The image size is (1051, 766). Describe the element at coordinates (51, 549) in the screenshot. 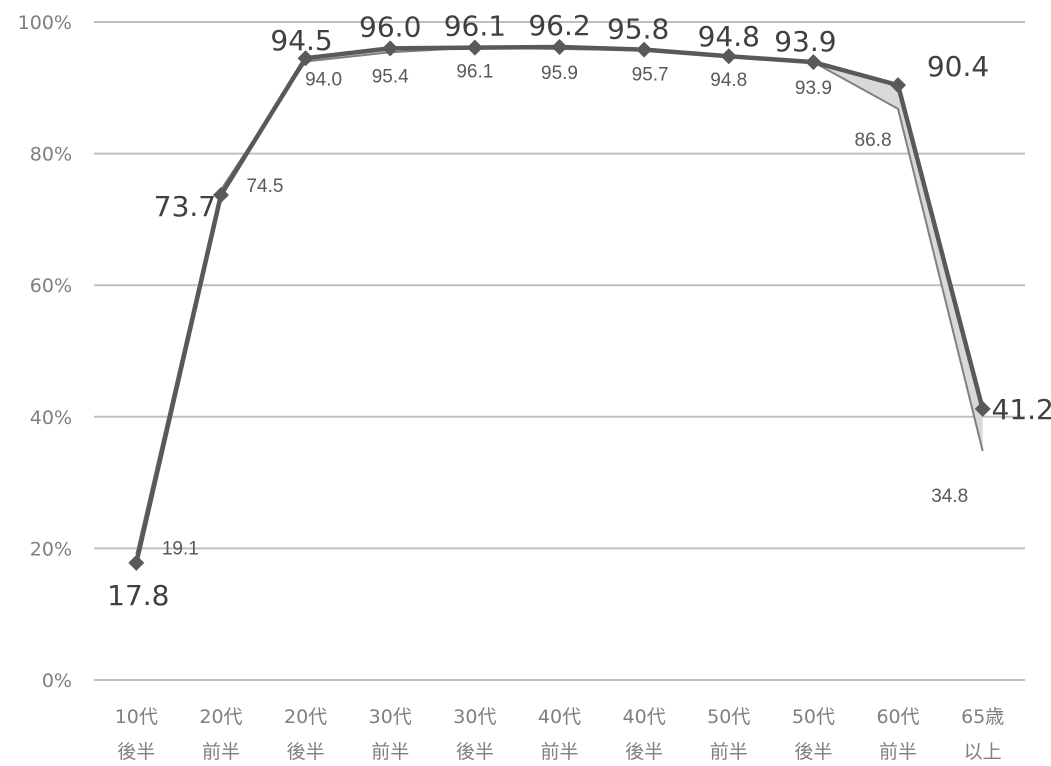

I see `y-tick-label: 20%` at that location.